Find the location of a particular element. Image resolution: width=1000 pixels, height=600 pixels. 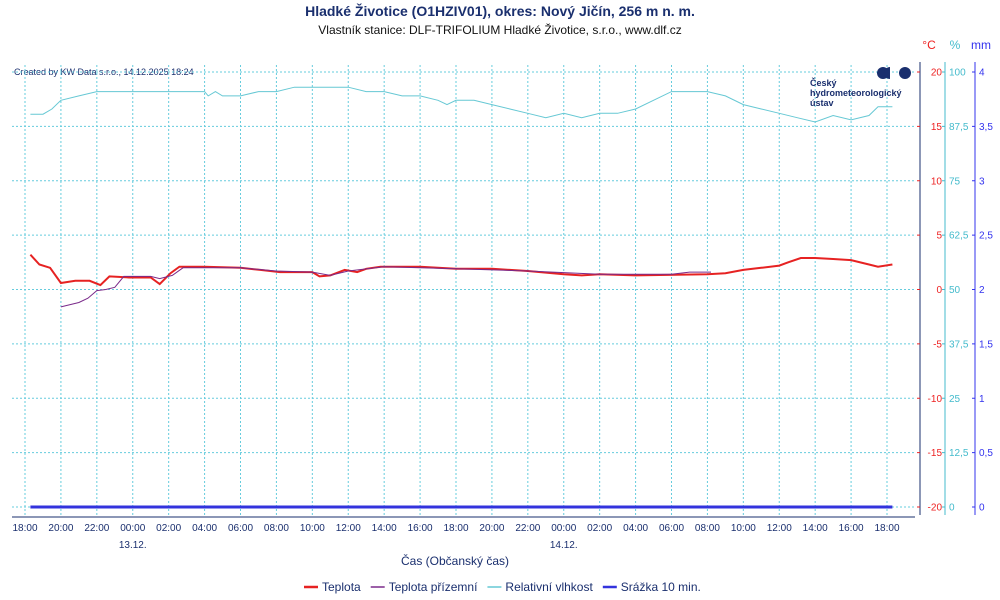

y-tick-label: 2 is located at coordinates (982, 290).